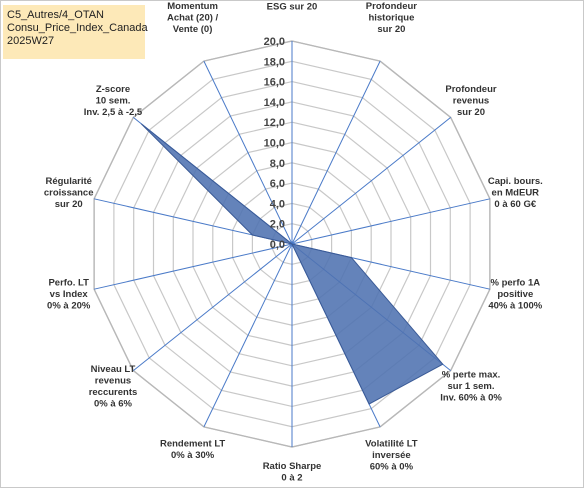 The width and height of the screenshot is (584, 489). Describe the element at coordinates (515, 295) in the screenshot. I see `axis-label: % perfo 1A positive 40% à 100%` at that location.